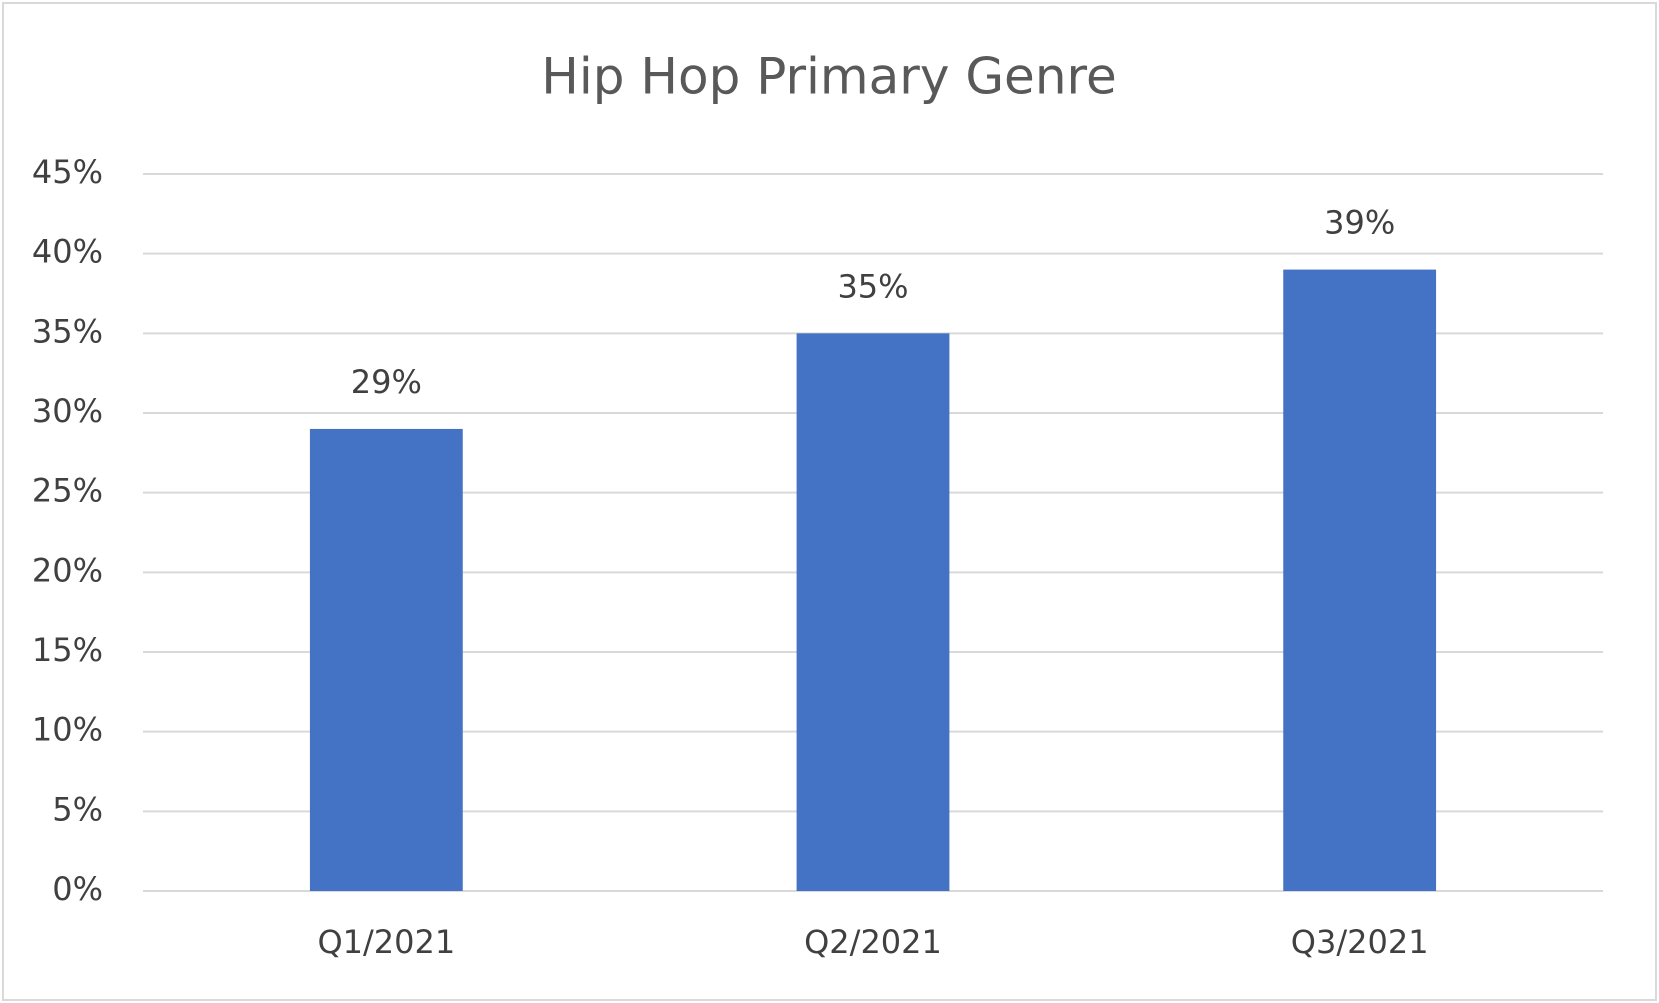  What do you see at coordinates (386, 382) in the screenshot?
I see `data-label: 29%` at bounding box center [386, 382].